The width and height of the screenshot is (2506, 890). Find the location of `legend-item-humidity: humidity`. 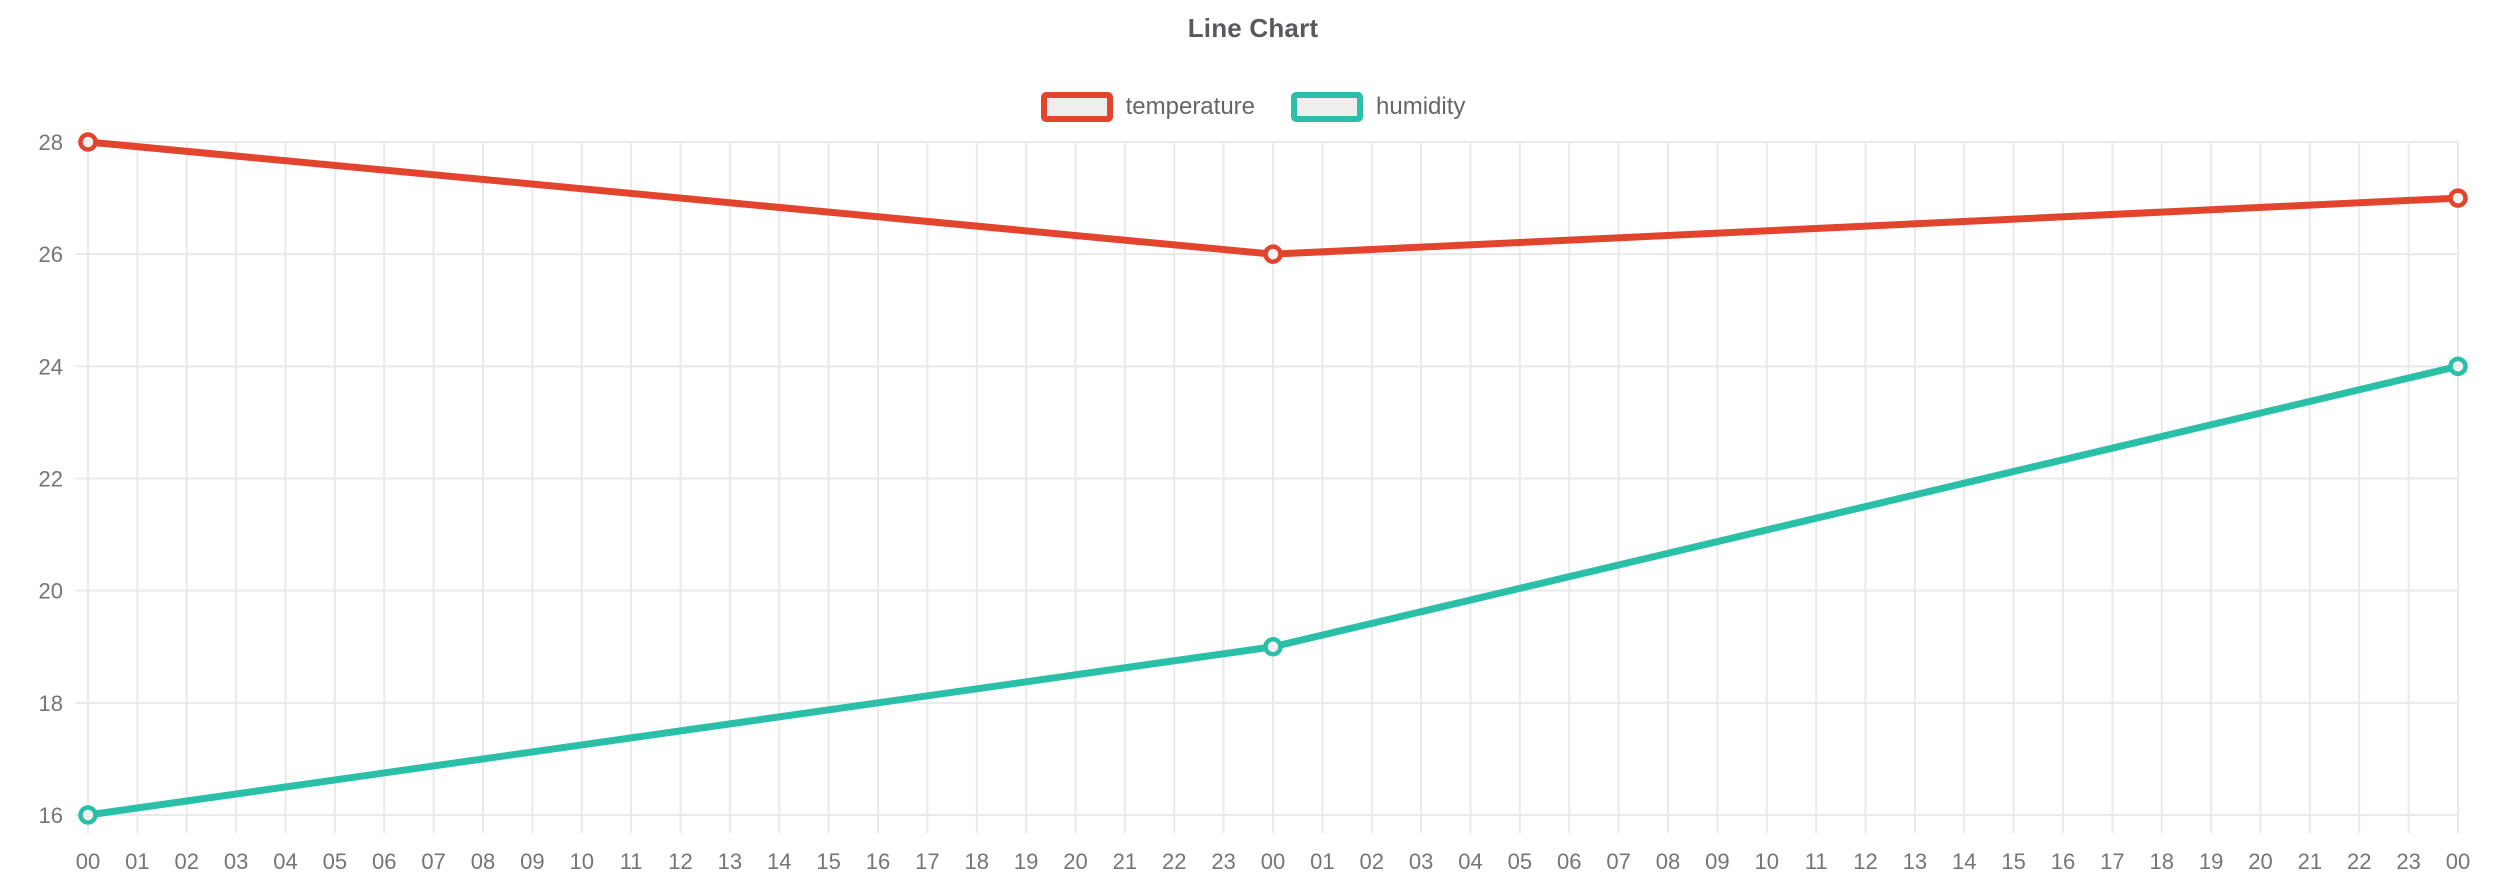

legend-item-humidity: humidity is located at coordinates (1378, 107).